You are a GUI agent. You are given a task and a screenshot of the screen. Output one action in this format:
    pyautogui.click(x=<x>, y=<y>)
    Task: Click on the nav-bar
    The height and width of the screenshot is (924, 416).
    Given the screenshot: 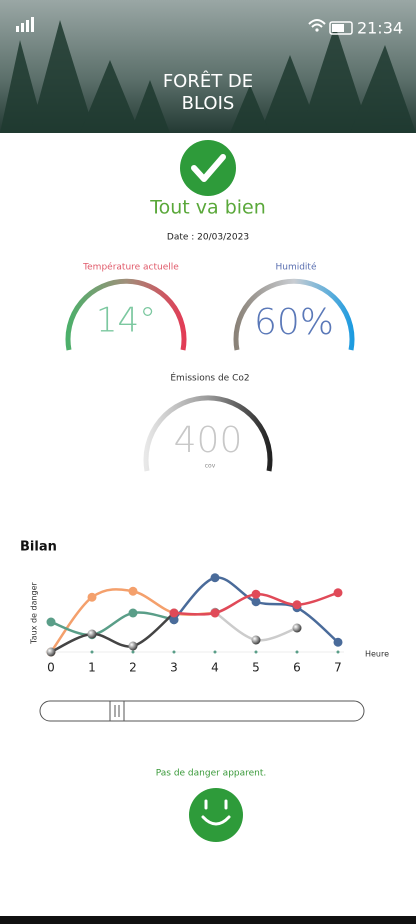 What is the action you would take?
    pyautogui.click(x=208, y=920)
    